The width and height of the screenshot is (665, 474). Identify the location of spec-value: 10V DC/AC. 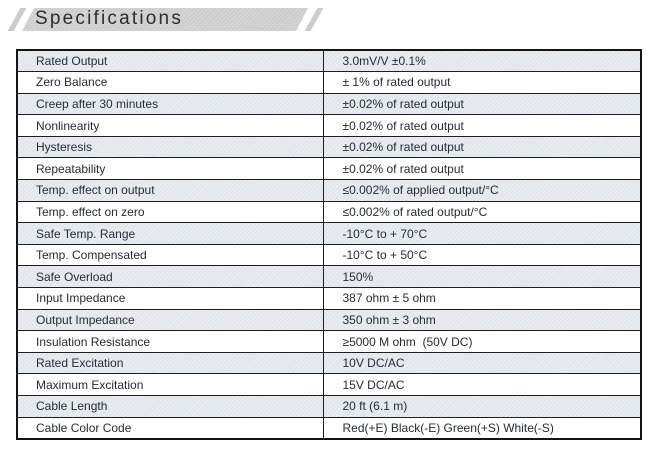
(482, 363).